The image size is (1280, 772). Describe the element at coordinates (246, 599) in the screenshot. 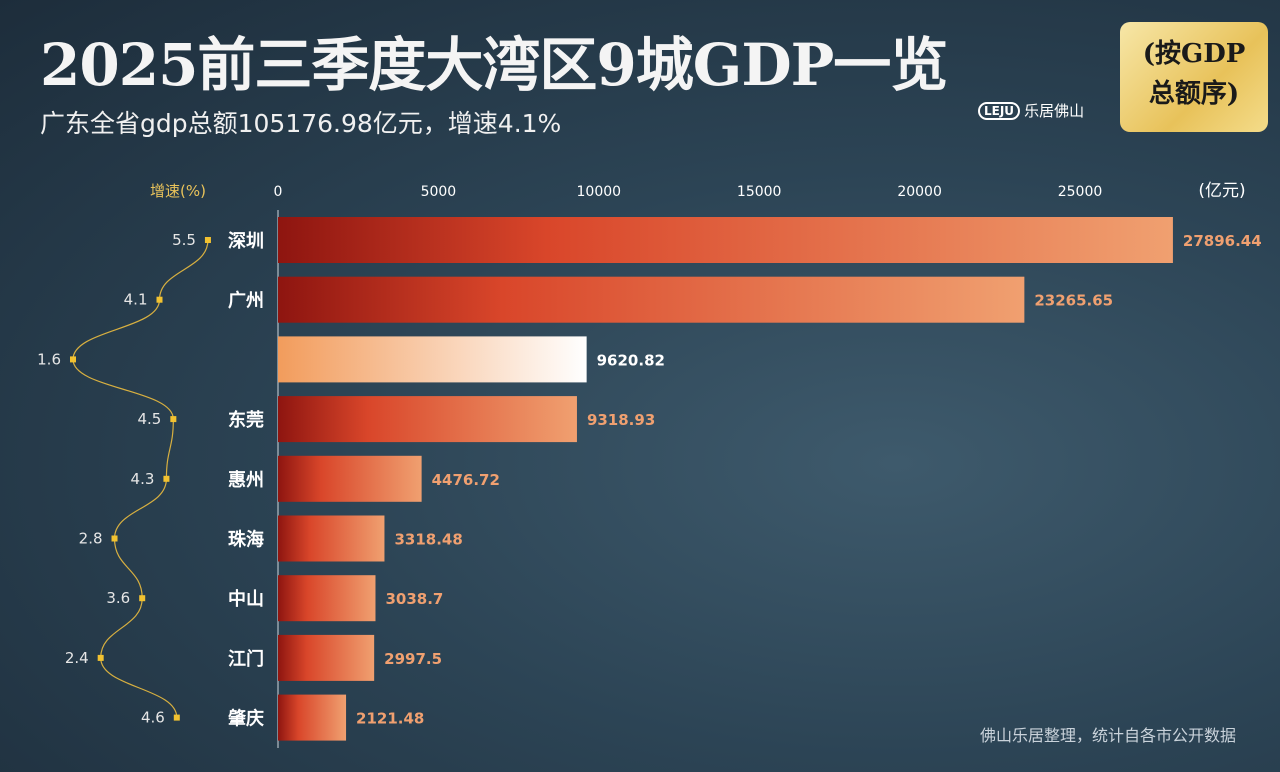

I see `category-label: 中山` at that location.